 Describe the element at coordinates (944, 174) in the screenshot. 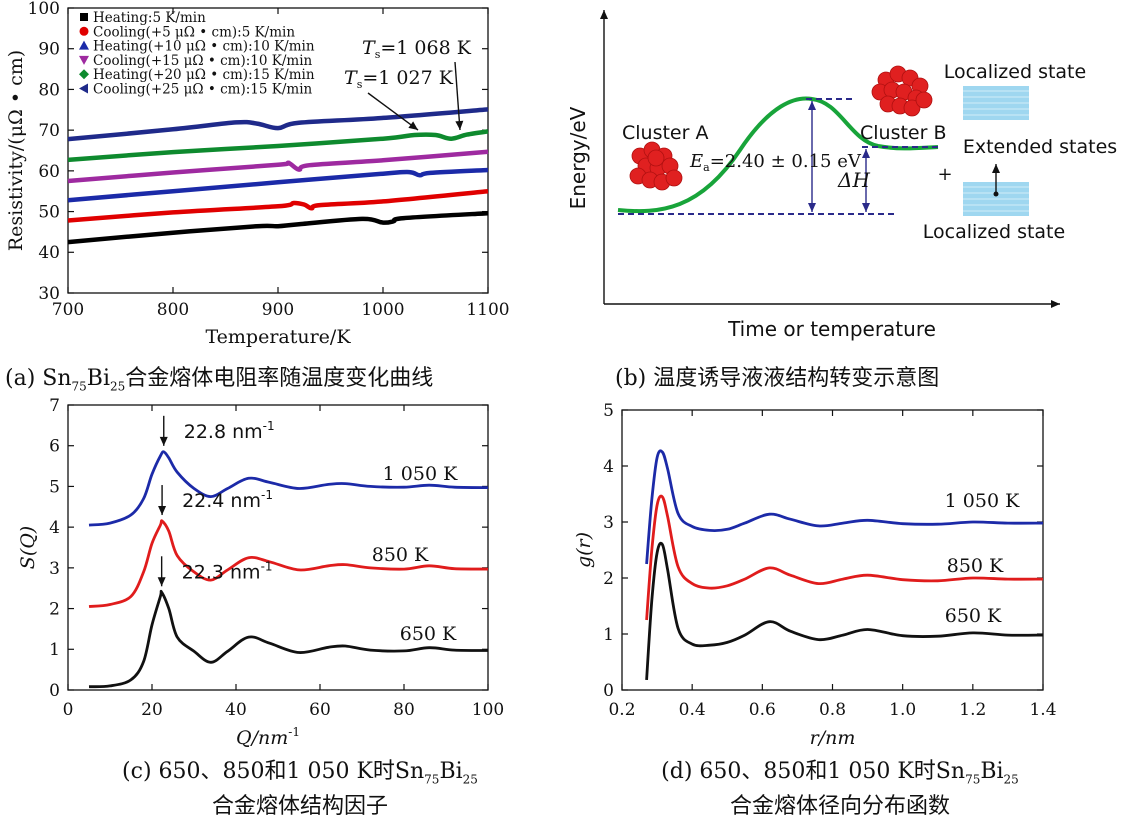

I see `plus-sign: +` at that location.